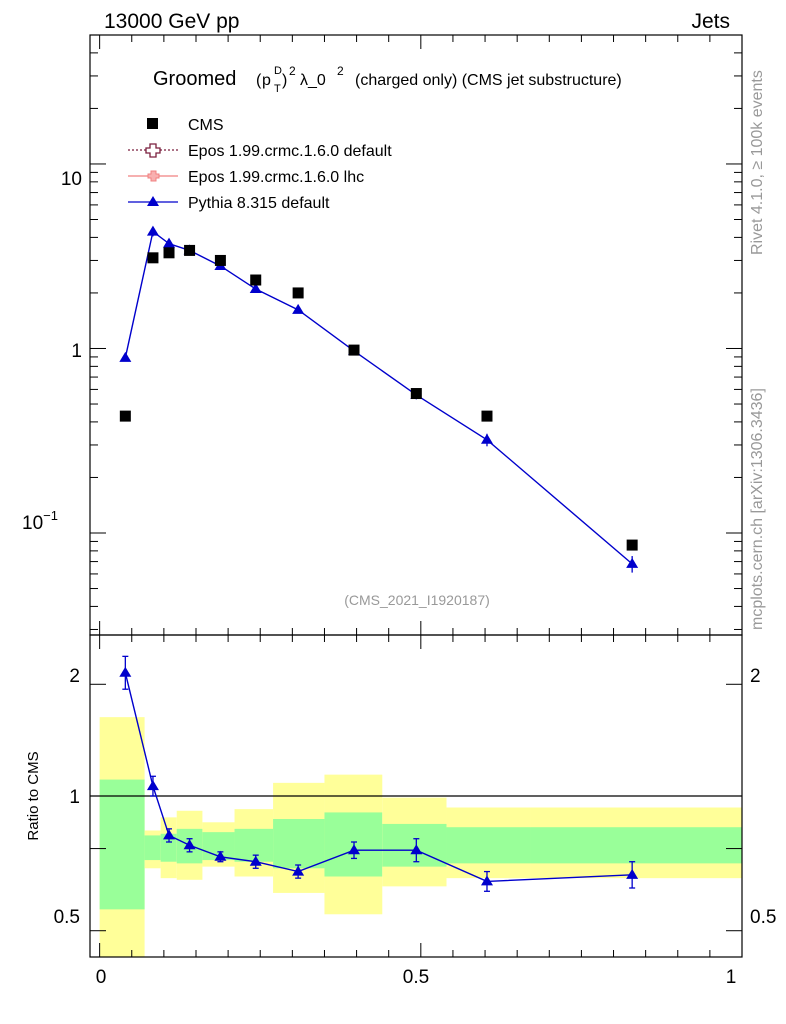 This screenshot has height=1024, width=786. Describe the element at coordinates (71, 179) in the screenshot. I see `ytick-label-10: 10` at that location.